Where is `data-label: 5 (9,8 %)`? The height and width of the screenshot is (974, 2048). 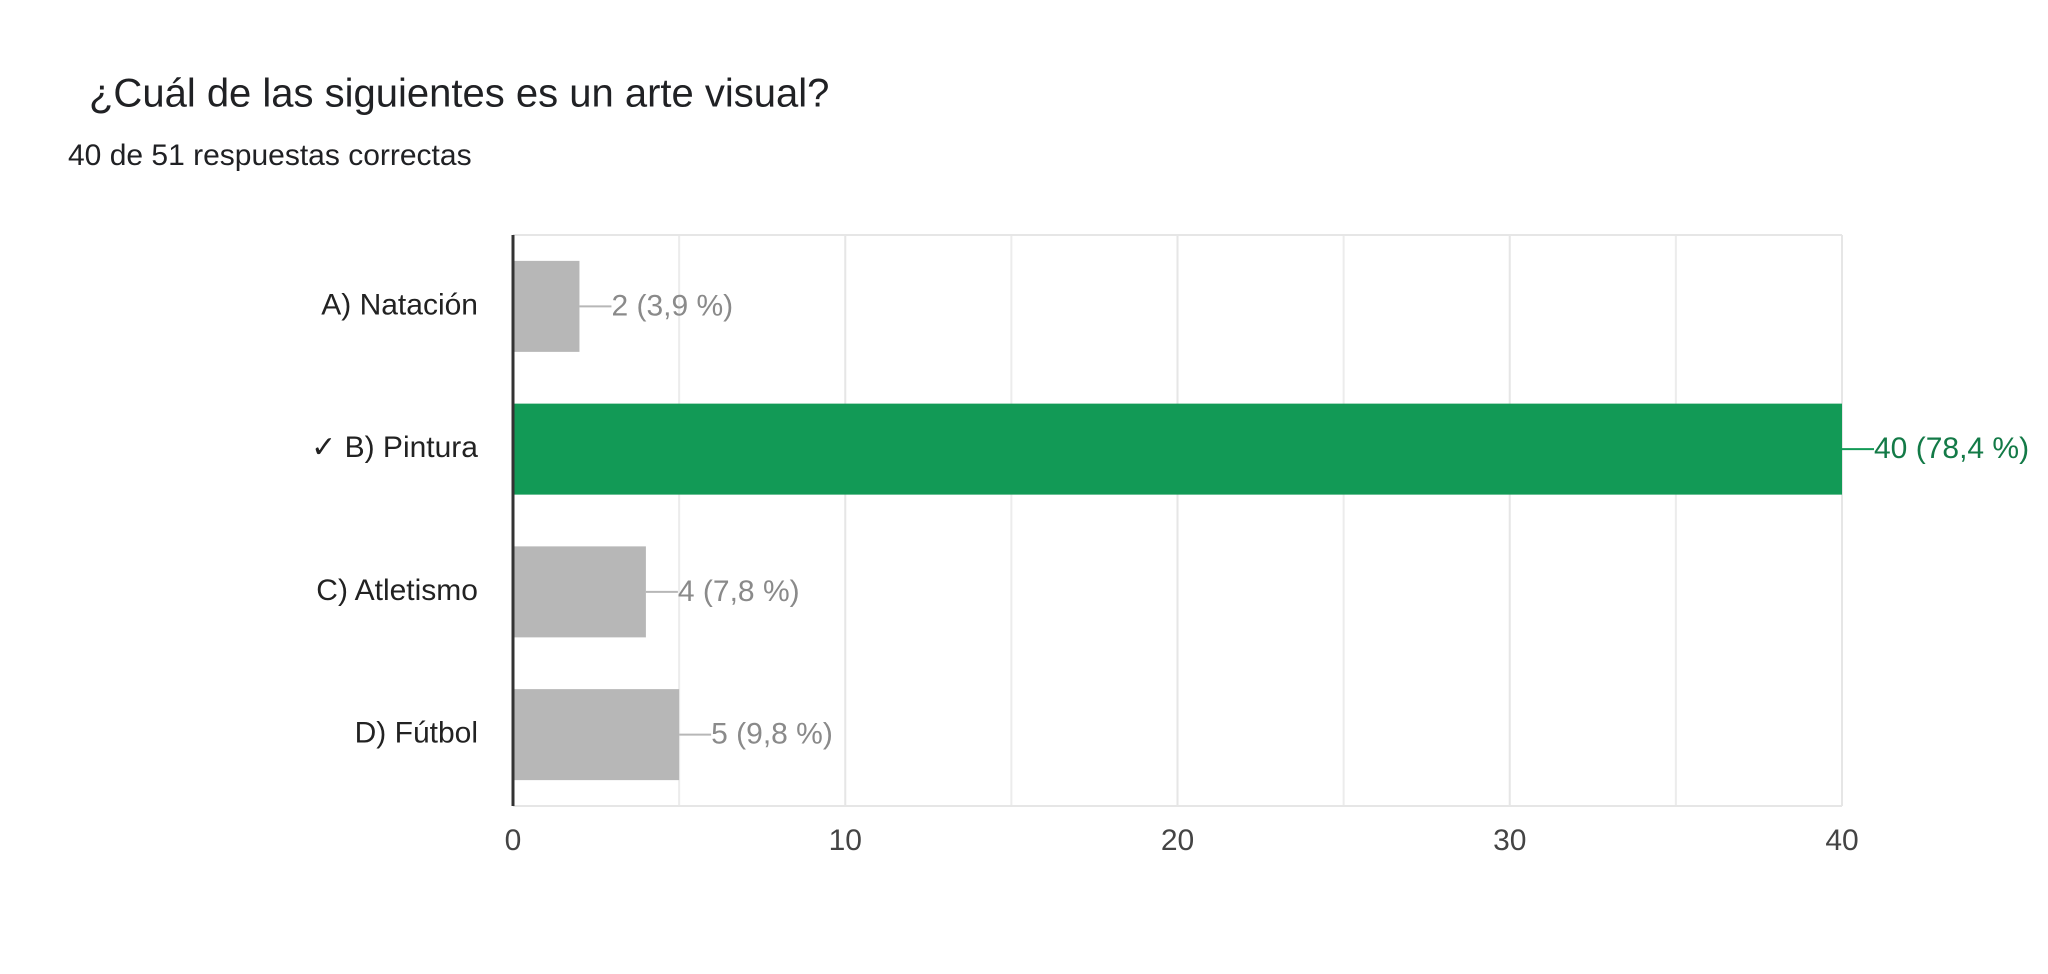 data-label: 5 (9,8 %) is located at coordinates (772, 734).